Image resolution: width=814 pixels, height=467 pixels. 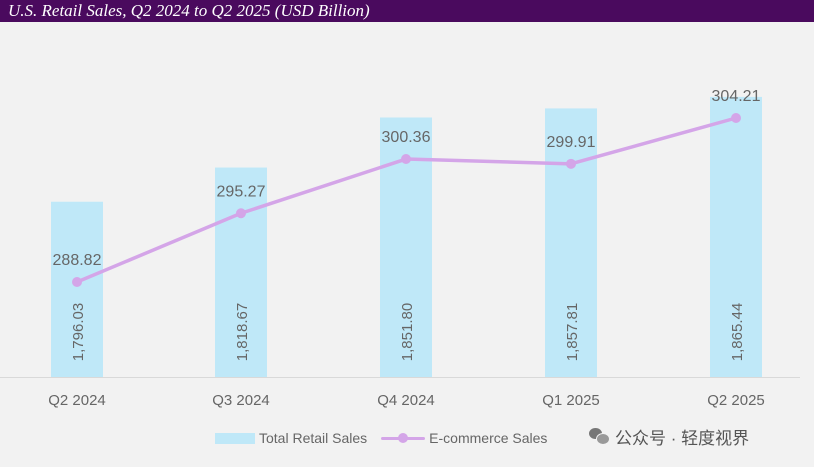 I want to click on x-tick-label-1: Q3 2024, so click(x=241, y=400).